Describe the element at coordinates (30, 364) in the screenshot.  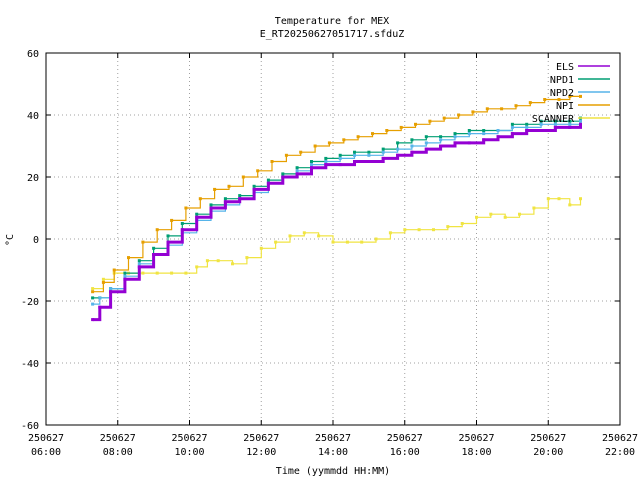
I see `y-tick-label: -40` at that location.